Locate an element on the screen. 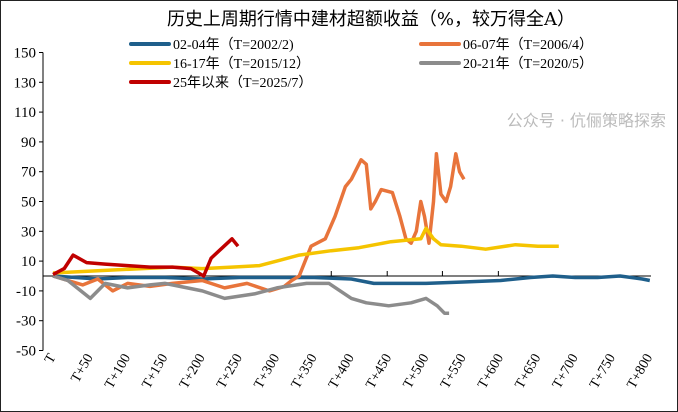  watermark: 公众号 · 伉俪策略探索 is located at coordinates (586, 120).